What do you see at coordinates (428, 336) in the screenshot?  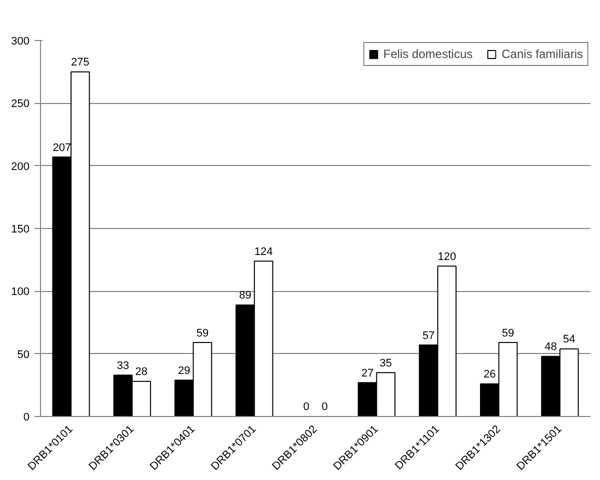 I see `data-label: 57` at bounding box center [428, 336].